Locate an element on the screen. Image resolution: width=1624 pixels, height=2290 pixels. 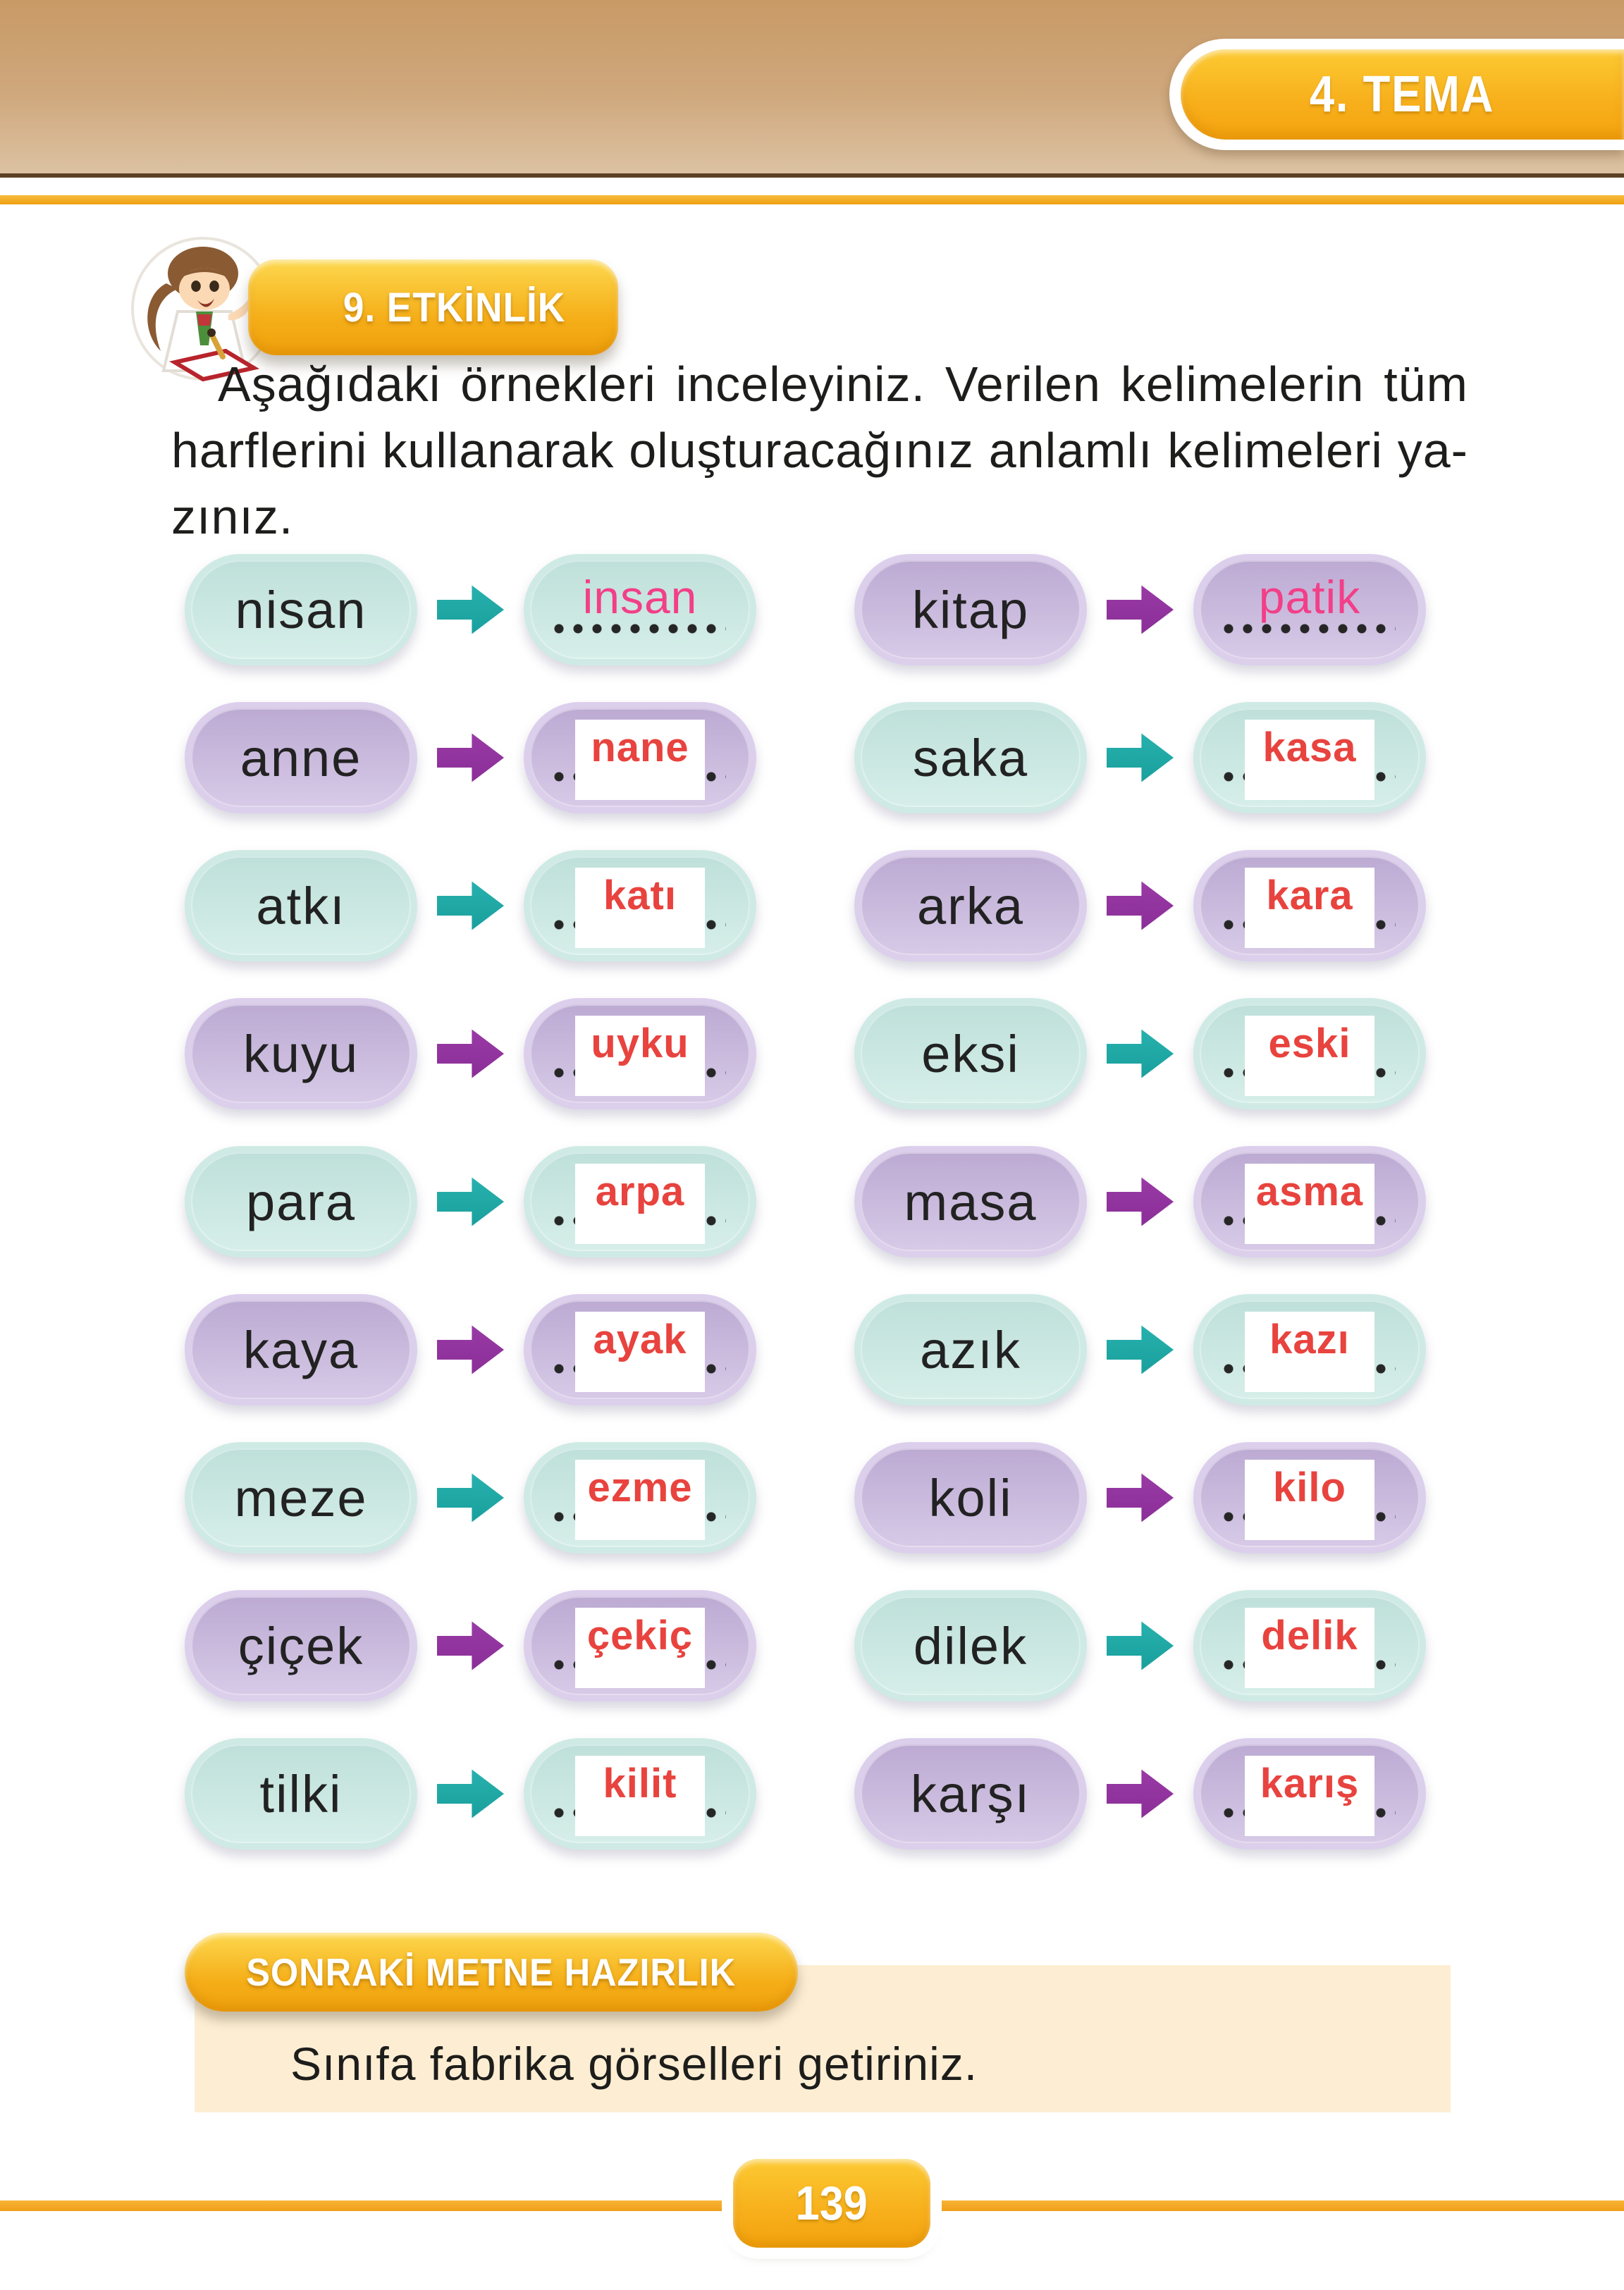
given-word: eksi is located at coordinates (971, 1053).